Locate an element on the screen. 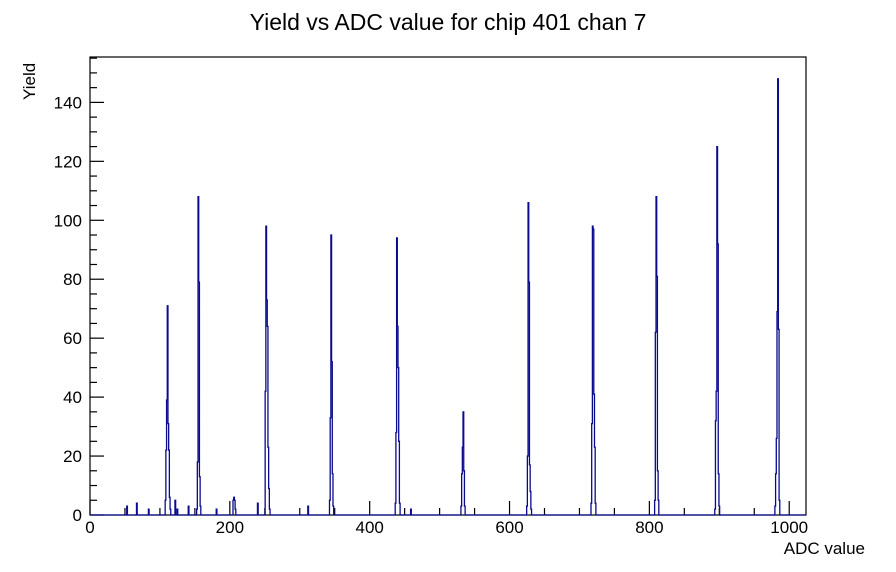  y-tick-label: 20 is located at coordinates (72, 456).